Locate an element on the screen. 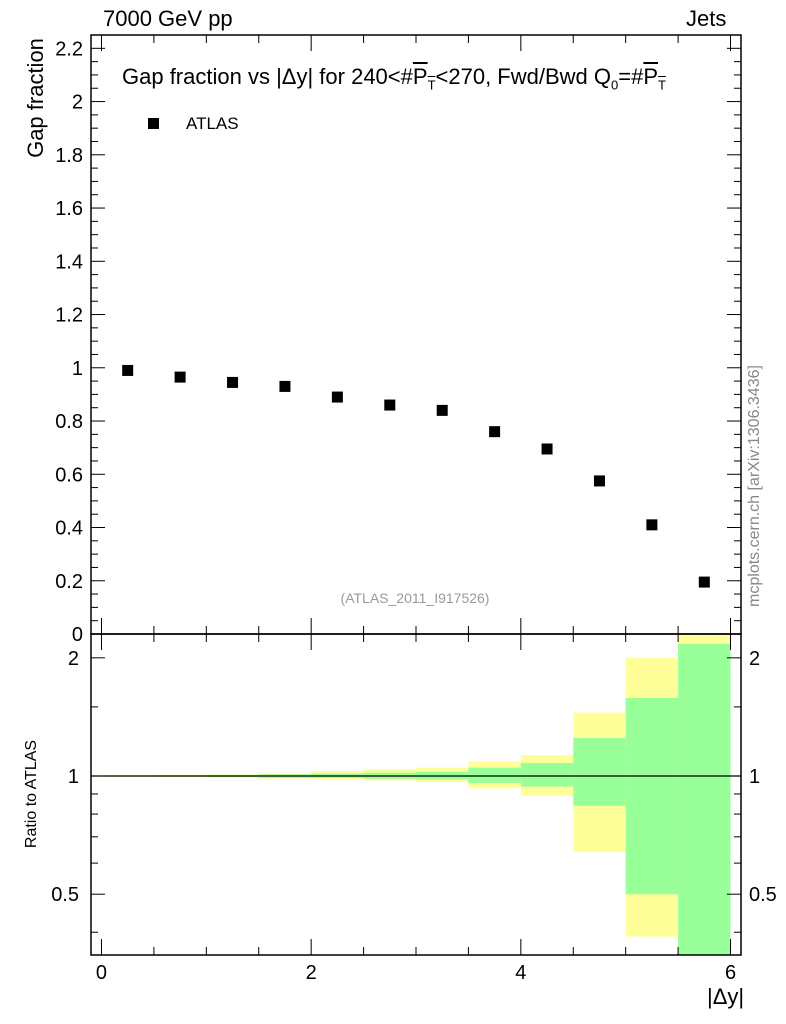 This screenshot has height=1024, width=786. title-part: <270, Fwd/Bwd Q is located at coordinates (523, 76).